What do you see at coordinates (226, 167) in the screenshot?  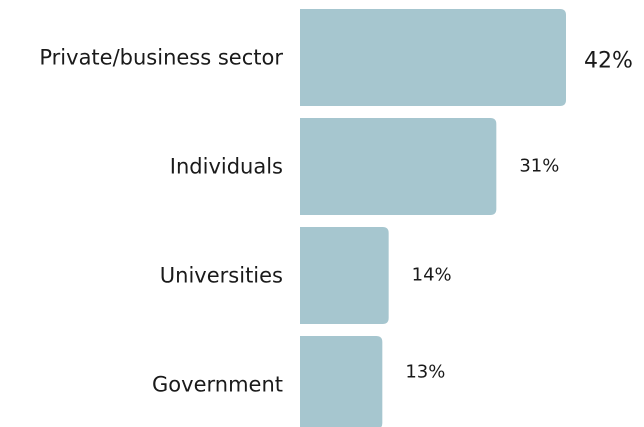 I see `category-label: Individuals` at bounding box center [226, 167].